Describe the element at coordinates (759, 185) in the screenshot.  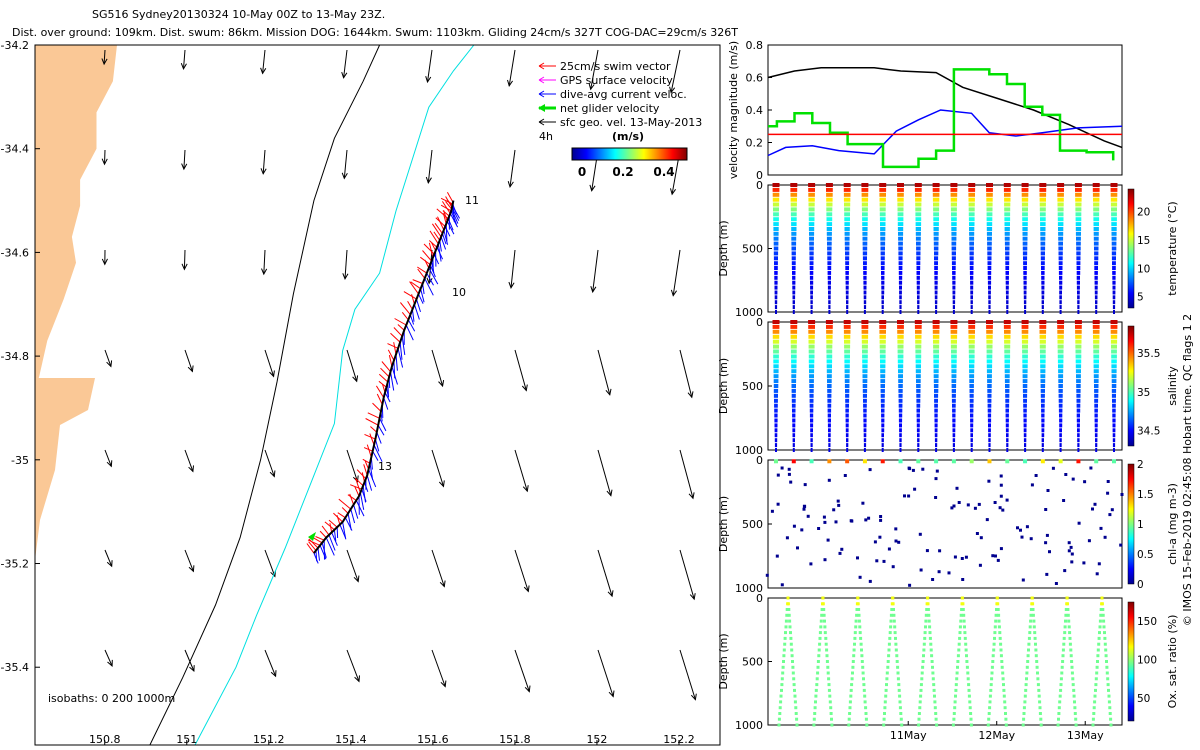
I see `section-y-tick-label: 0` at that location.